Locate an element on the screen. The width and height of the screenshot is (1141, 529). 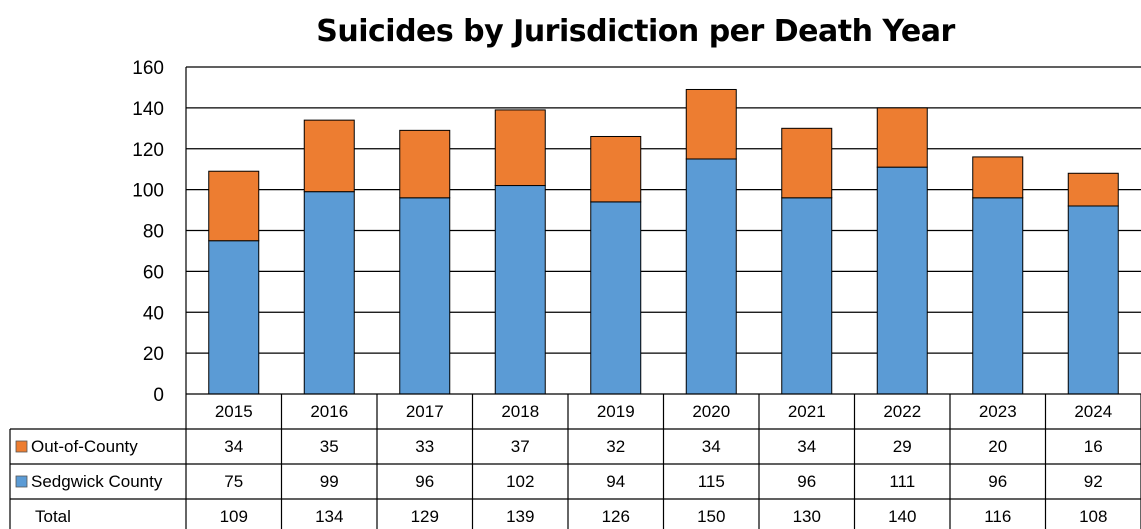
data-label-out-of-county: 29 is located at coordinates (902, 446).